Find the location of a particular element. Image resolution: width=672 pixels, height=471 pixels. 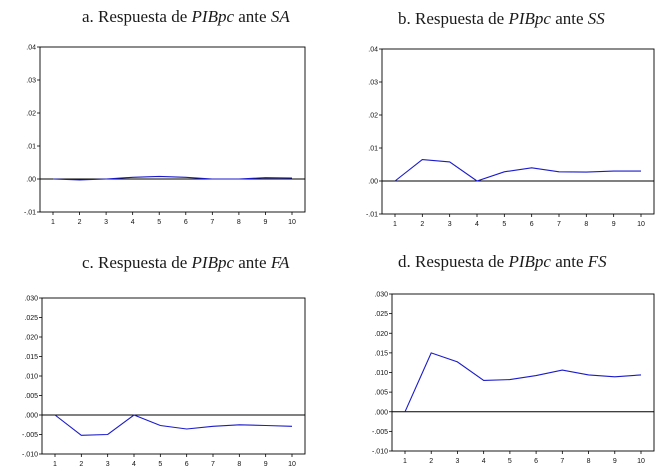

xtick-label-a: 2 is located at coordinates (80, 222).